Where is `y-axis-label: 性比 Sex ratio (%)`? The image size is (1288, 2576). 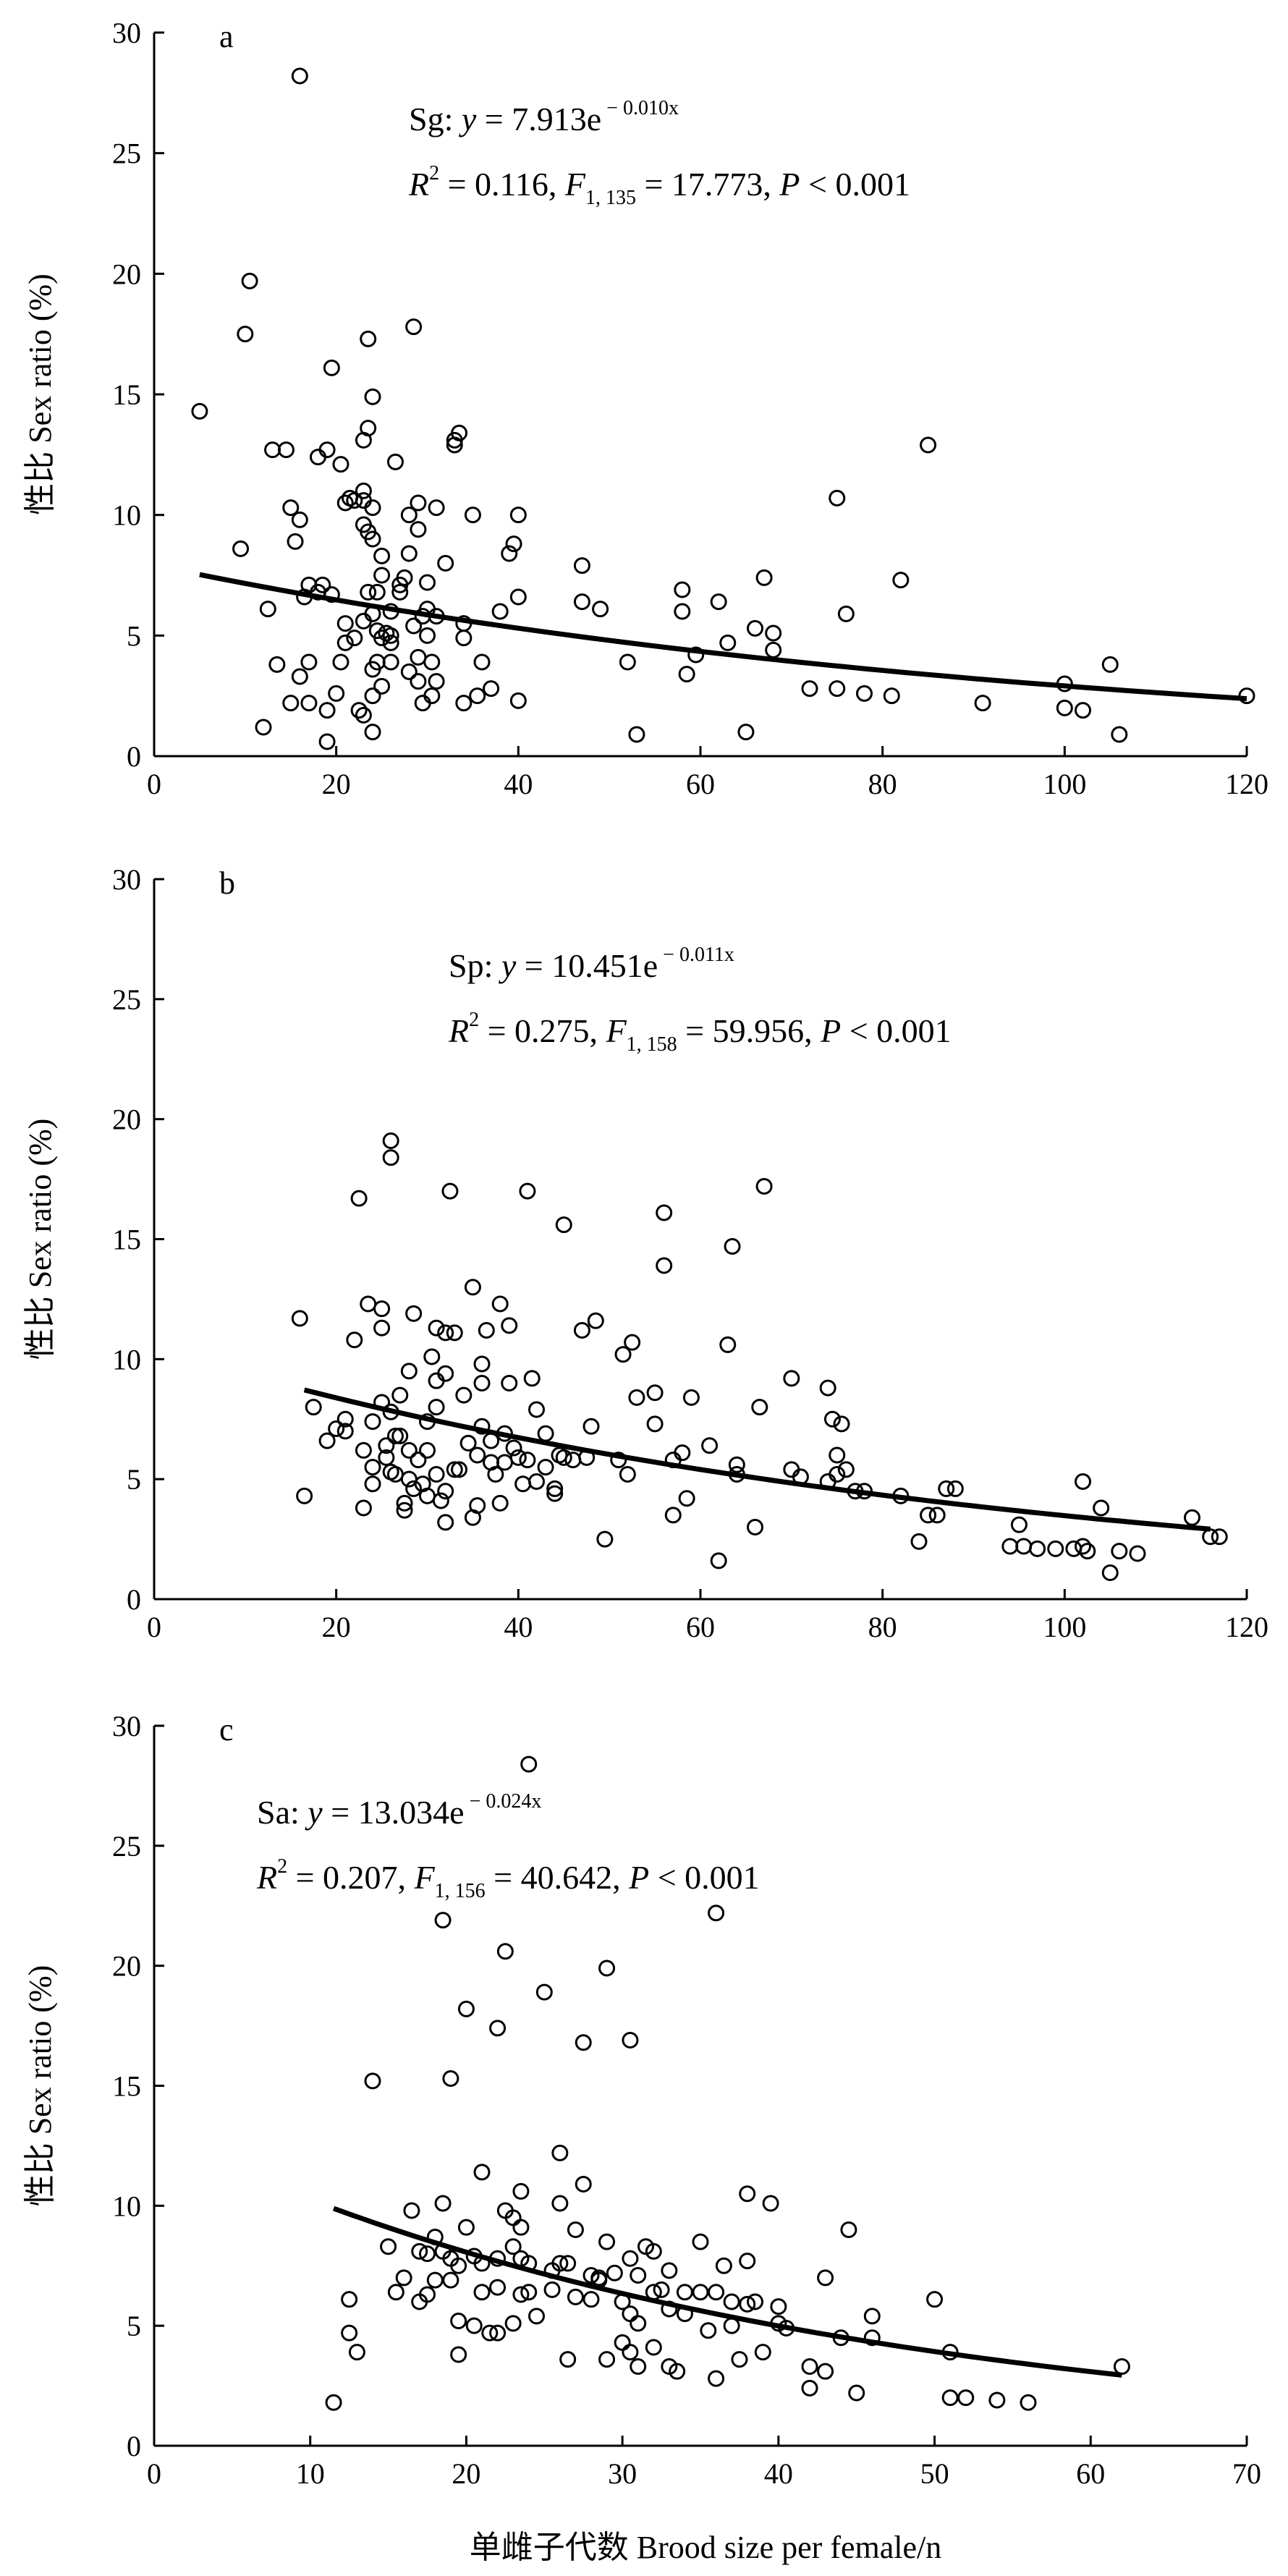 y-axis-label: 性比 Sex ratio (%) is located at coordinates (40, 2086).